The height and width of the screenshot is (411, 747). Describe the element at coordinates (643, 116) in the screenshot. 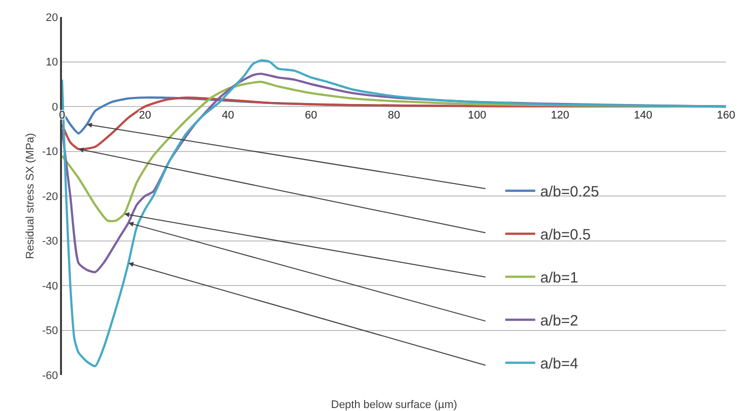

I see `x-tick-label: 140` at that location.